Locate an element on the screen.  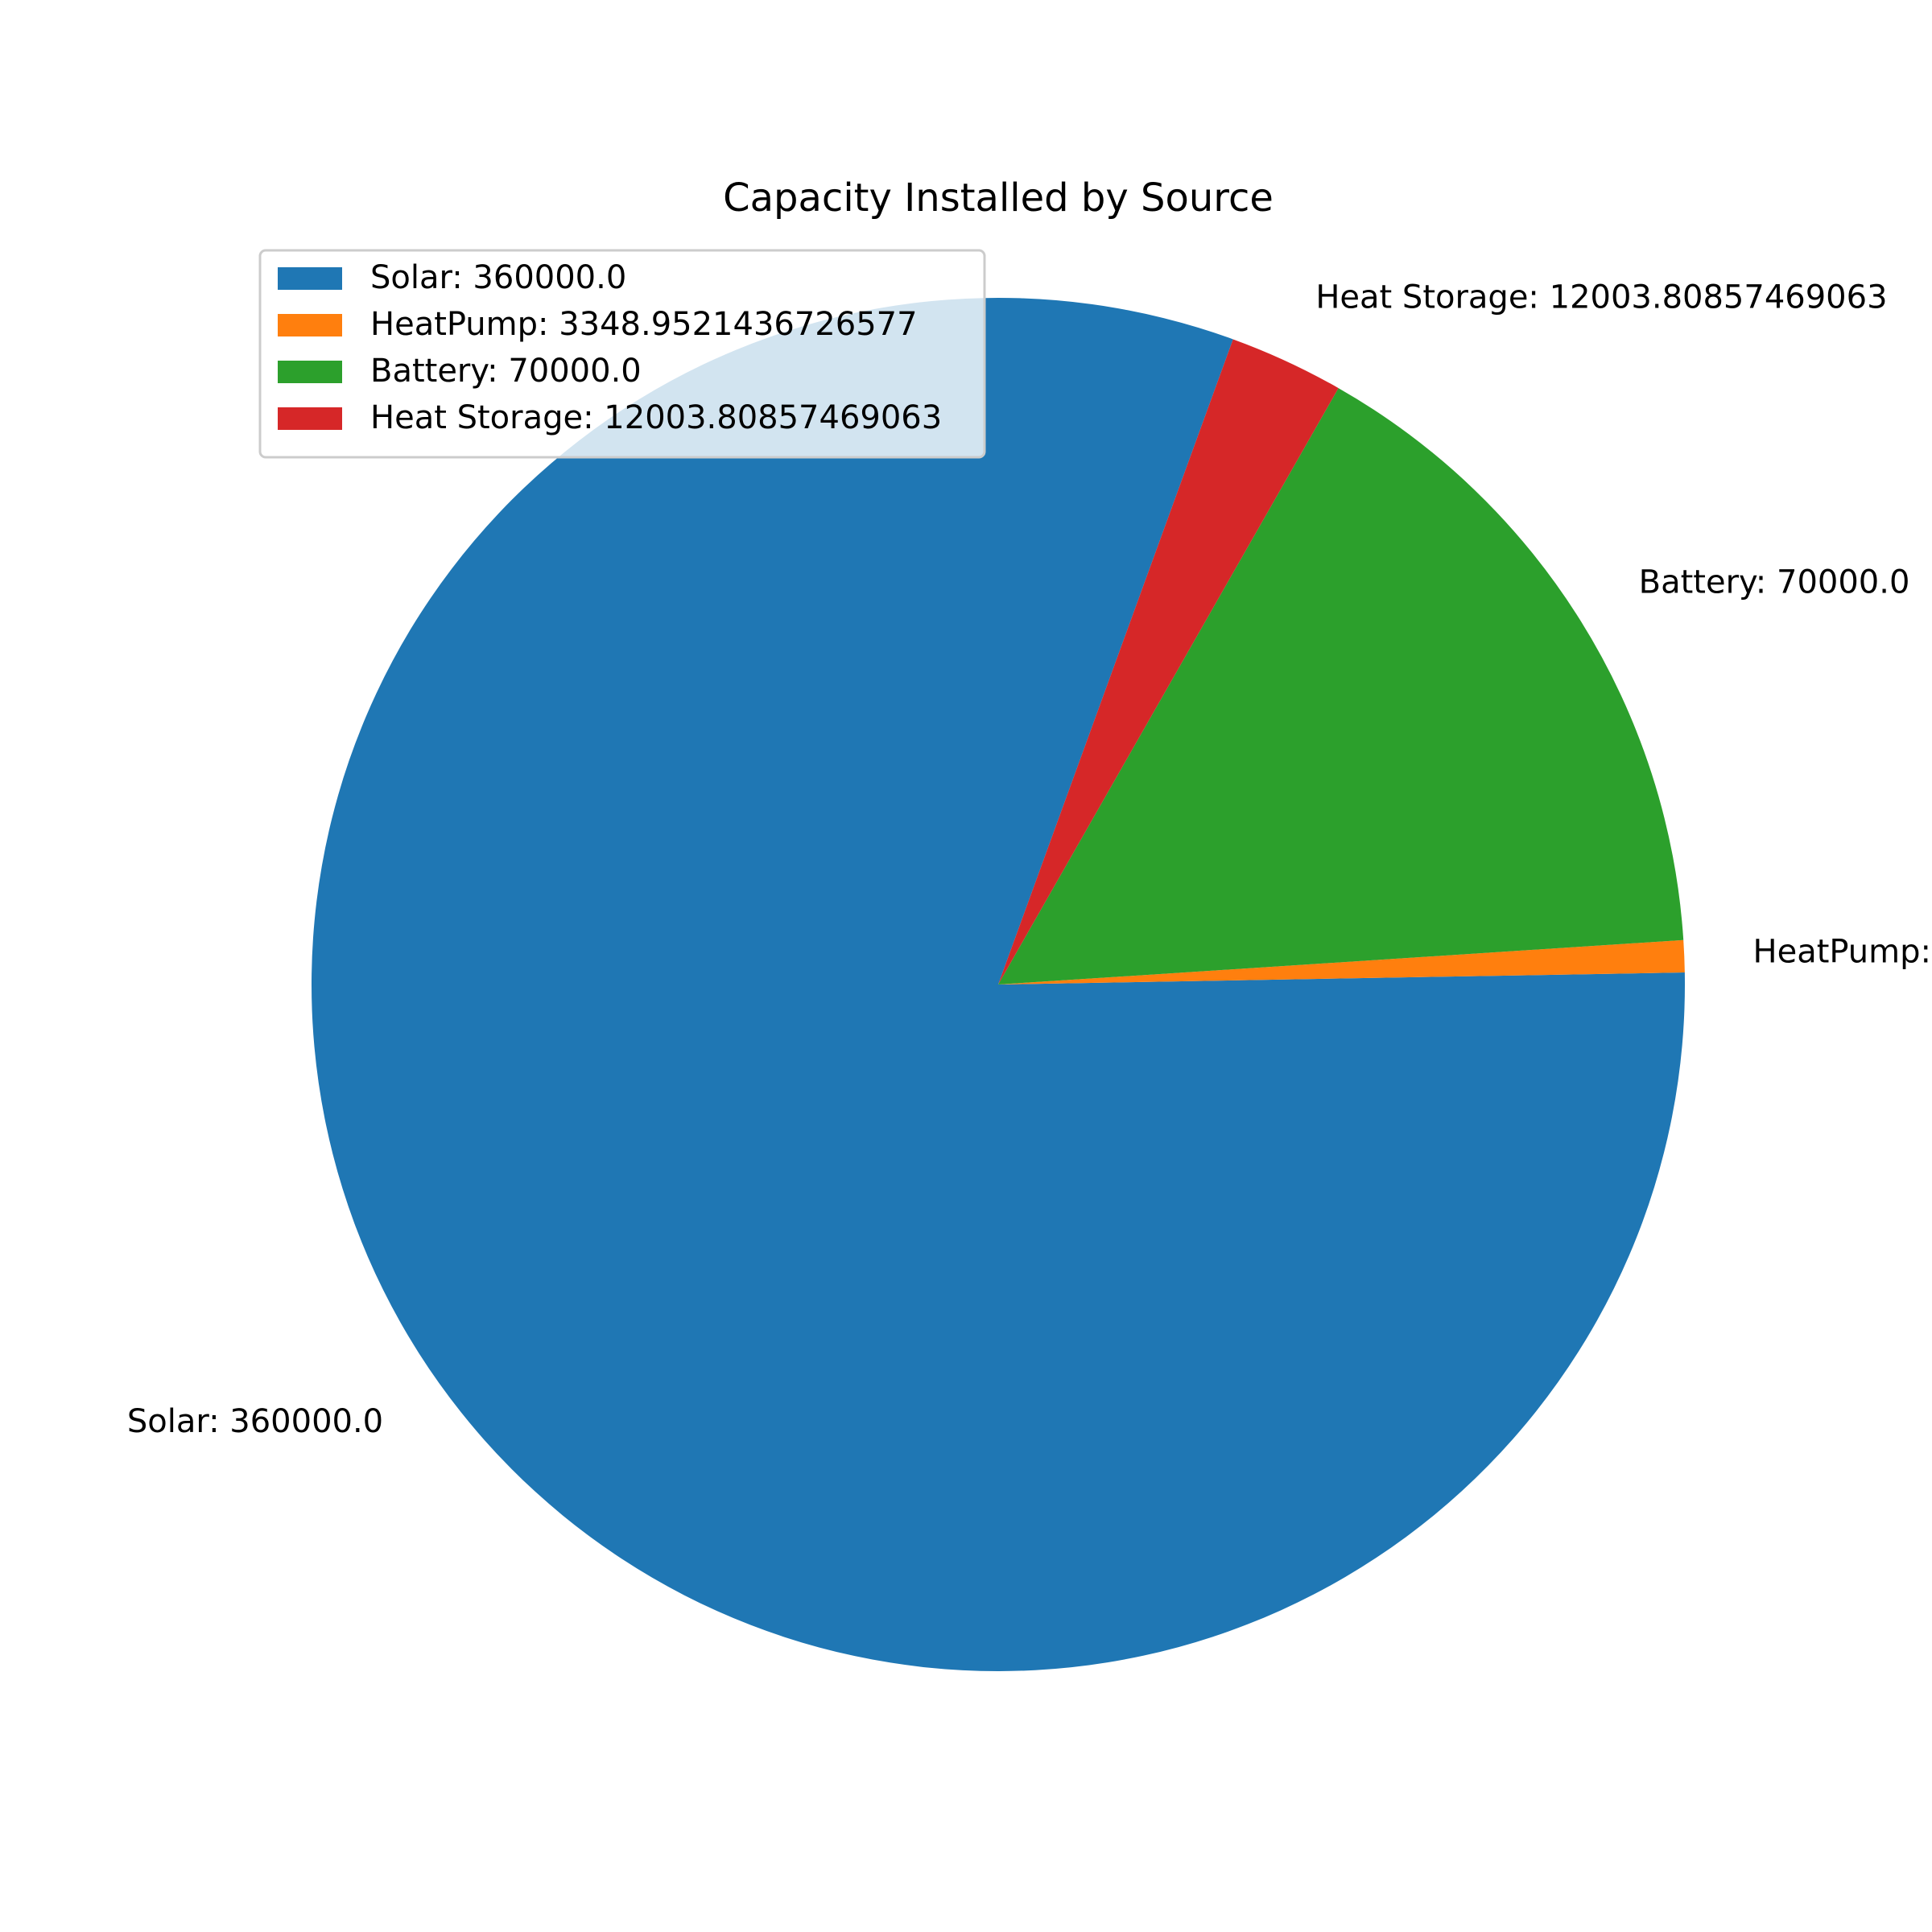
pie-slice-battery is located at coordinates (1341, 686).